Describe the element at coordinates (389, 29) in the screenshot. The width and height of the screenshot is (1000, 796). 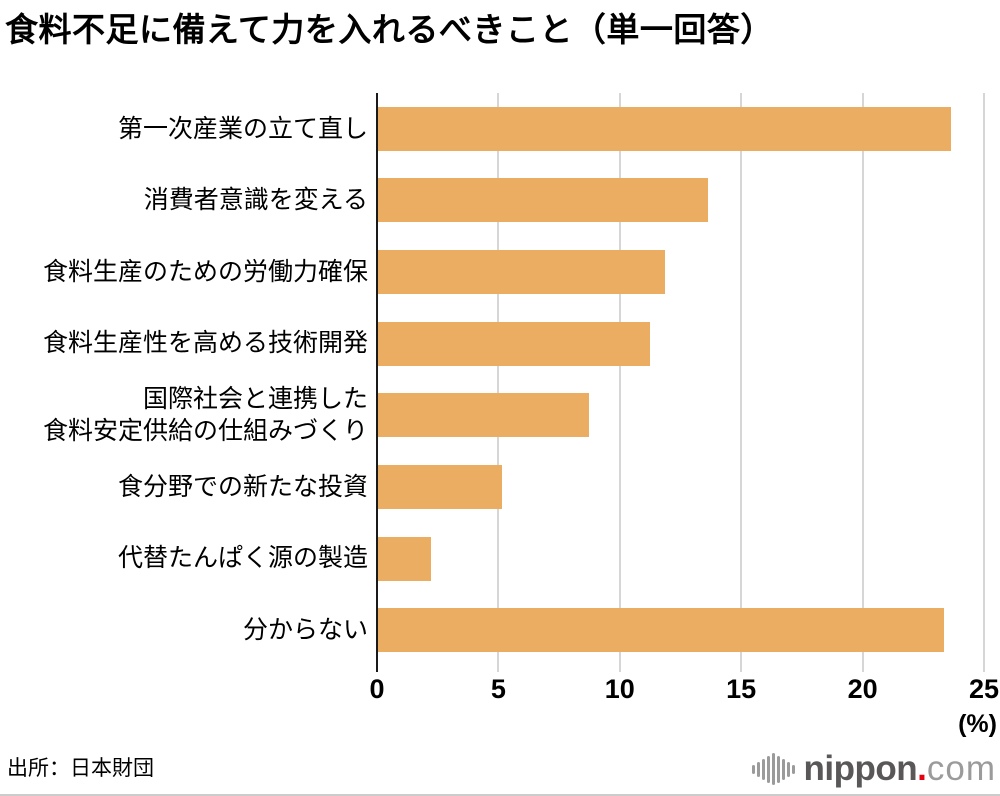
I see `chart-title: 食料不足に備えて力を入れるべきこと（単一回答）` at that location.